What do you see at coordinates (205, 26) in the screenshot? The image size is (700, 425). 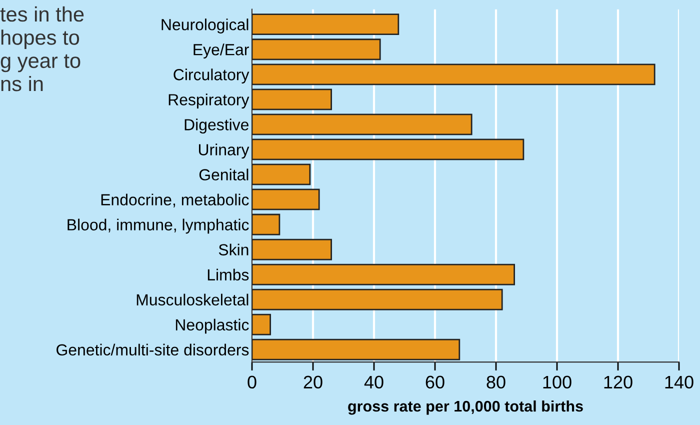 I see `y-tick-label: Neurological` at bounding box center [205, 26].